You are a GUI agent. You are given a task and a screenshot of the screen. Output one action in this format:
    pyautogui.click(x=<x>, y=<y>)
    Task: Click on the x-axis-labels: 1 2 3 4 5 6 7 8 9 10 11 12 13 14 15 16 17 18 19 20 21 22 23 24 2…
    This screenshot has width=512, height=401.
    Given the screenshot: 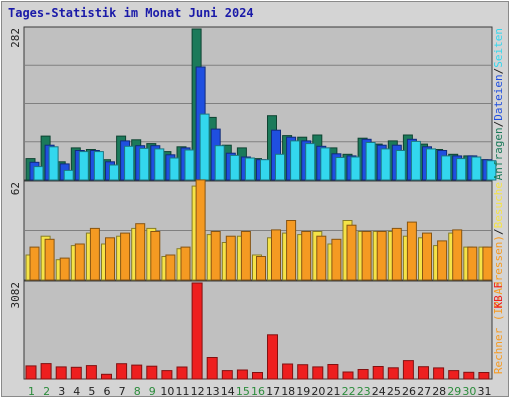 What is the action you would take?
    pyautogui.click(x=260, y=391)
    